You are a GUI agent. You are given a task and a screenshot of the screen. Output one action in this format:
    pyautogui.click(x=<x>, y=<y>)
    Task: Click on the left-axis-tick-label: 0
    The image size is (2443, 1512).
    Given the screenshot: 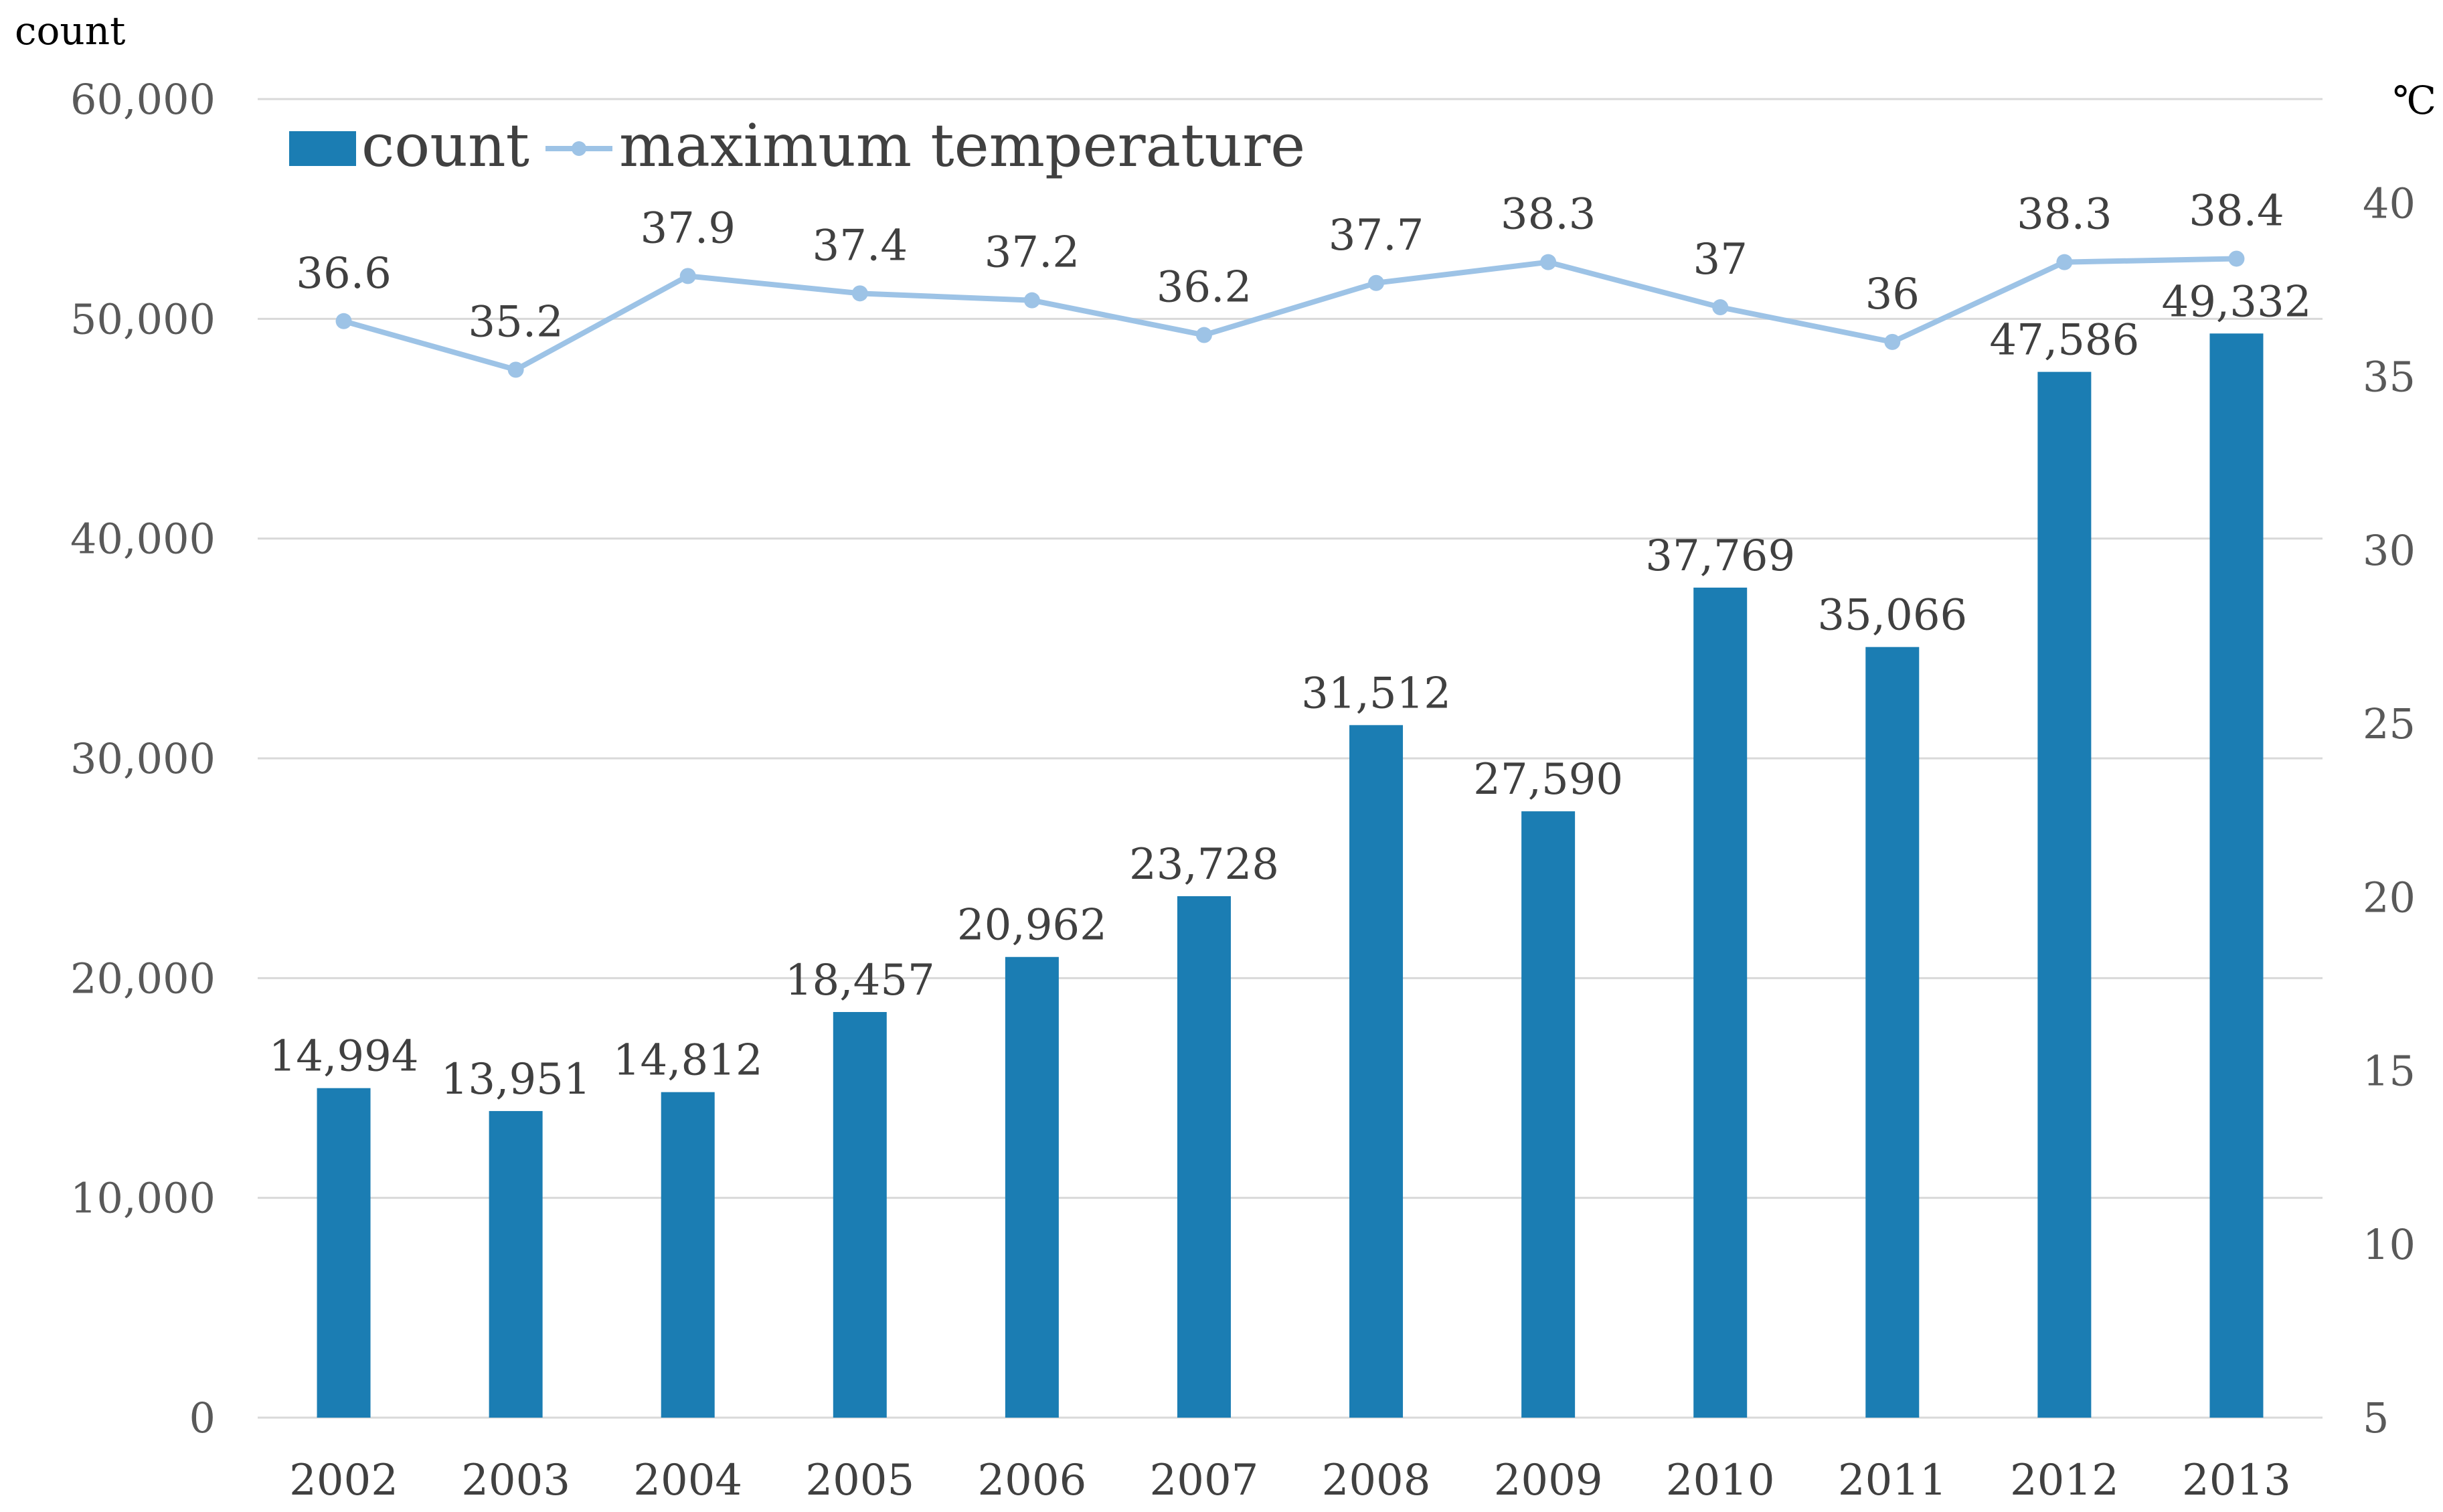 What is the action you would take?
    pyautogui.click(x=202, y=1418)
    